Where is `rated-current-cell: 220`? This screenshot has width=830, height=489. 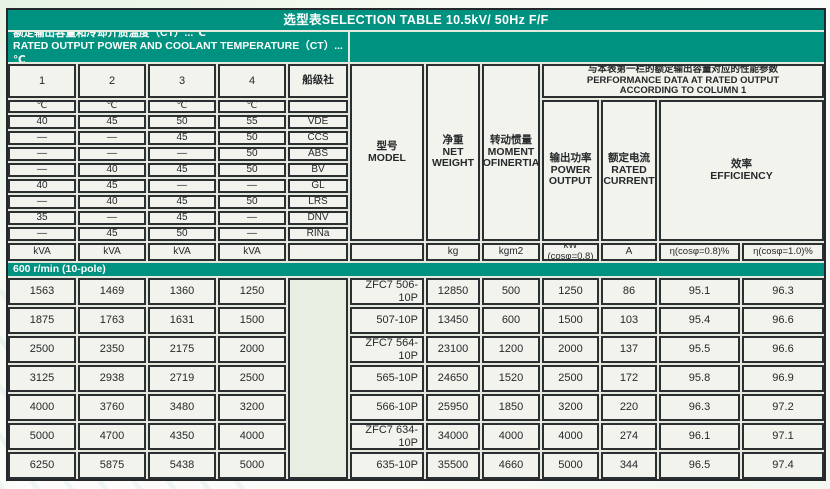 rated-current-cell: 220 is located at coordinates (629, 407).